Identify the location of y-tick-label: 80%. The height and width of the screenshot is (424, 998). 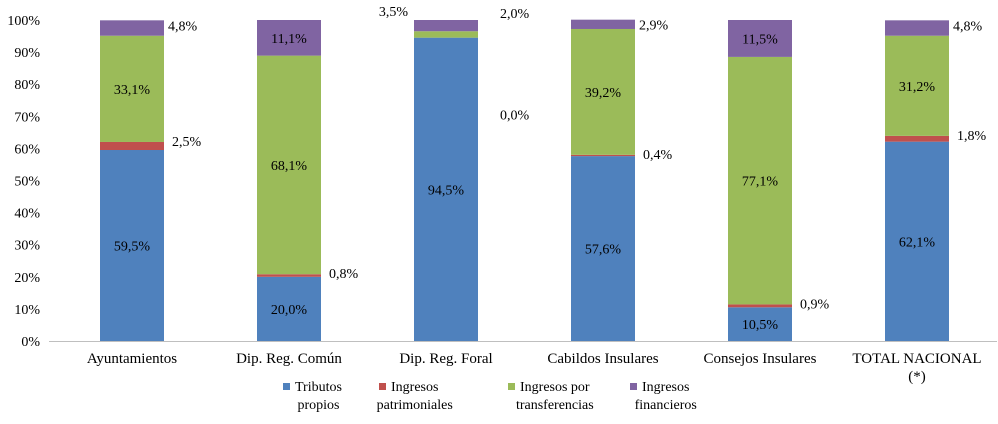
(27, 85).